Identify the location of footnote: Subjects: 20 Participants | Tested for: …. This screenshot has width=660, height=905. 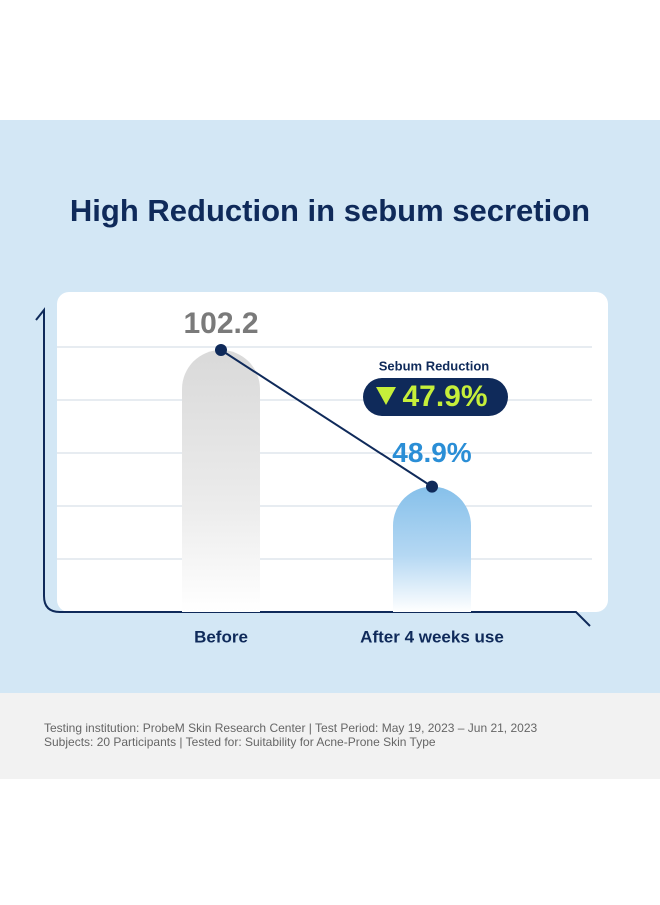
(240, 742).